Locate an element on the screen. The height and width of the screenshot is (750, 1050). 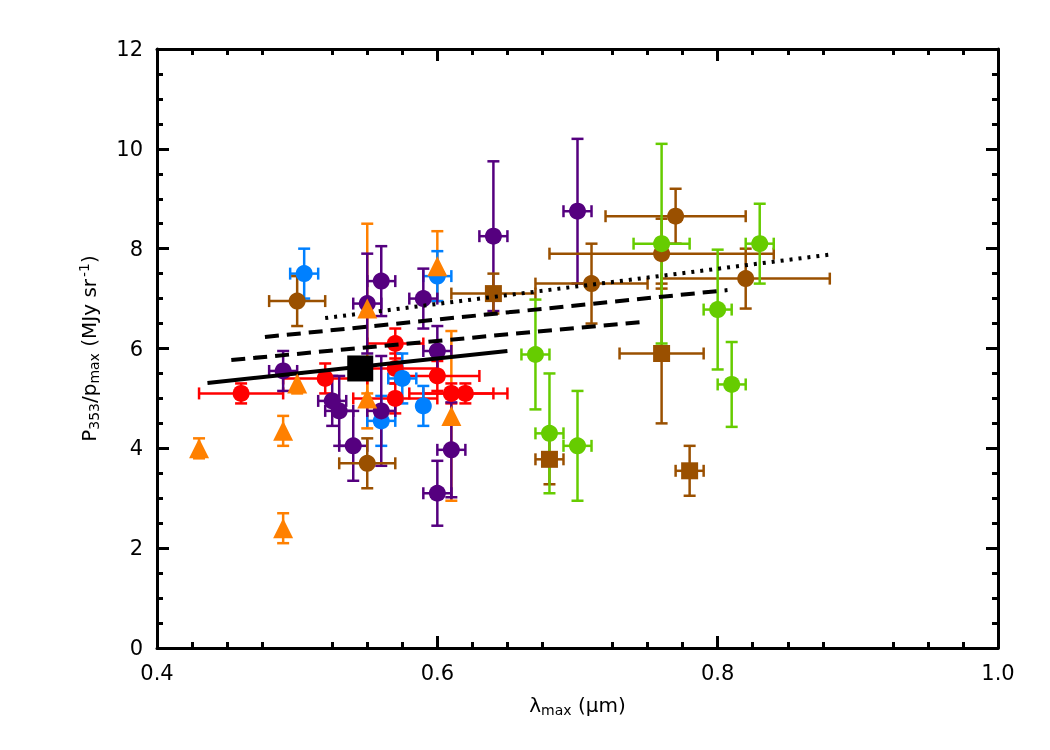
y-tick-label: 0 is located at coordinates (136, 648).